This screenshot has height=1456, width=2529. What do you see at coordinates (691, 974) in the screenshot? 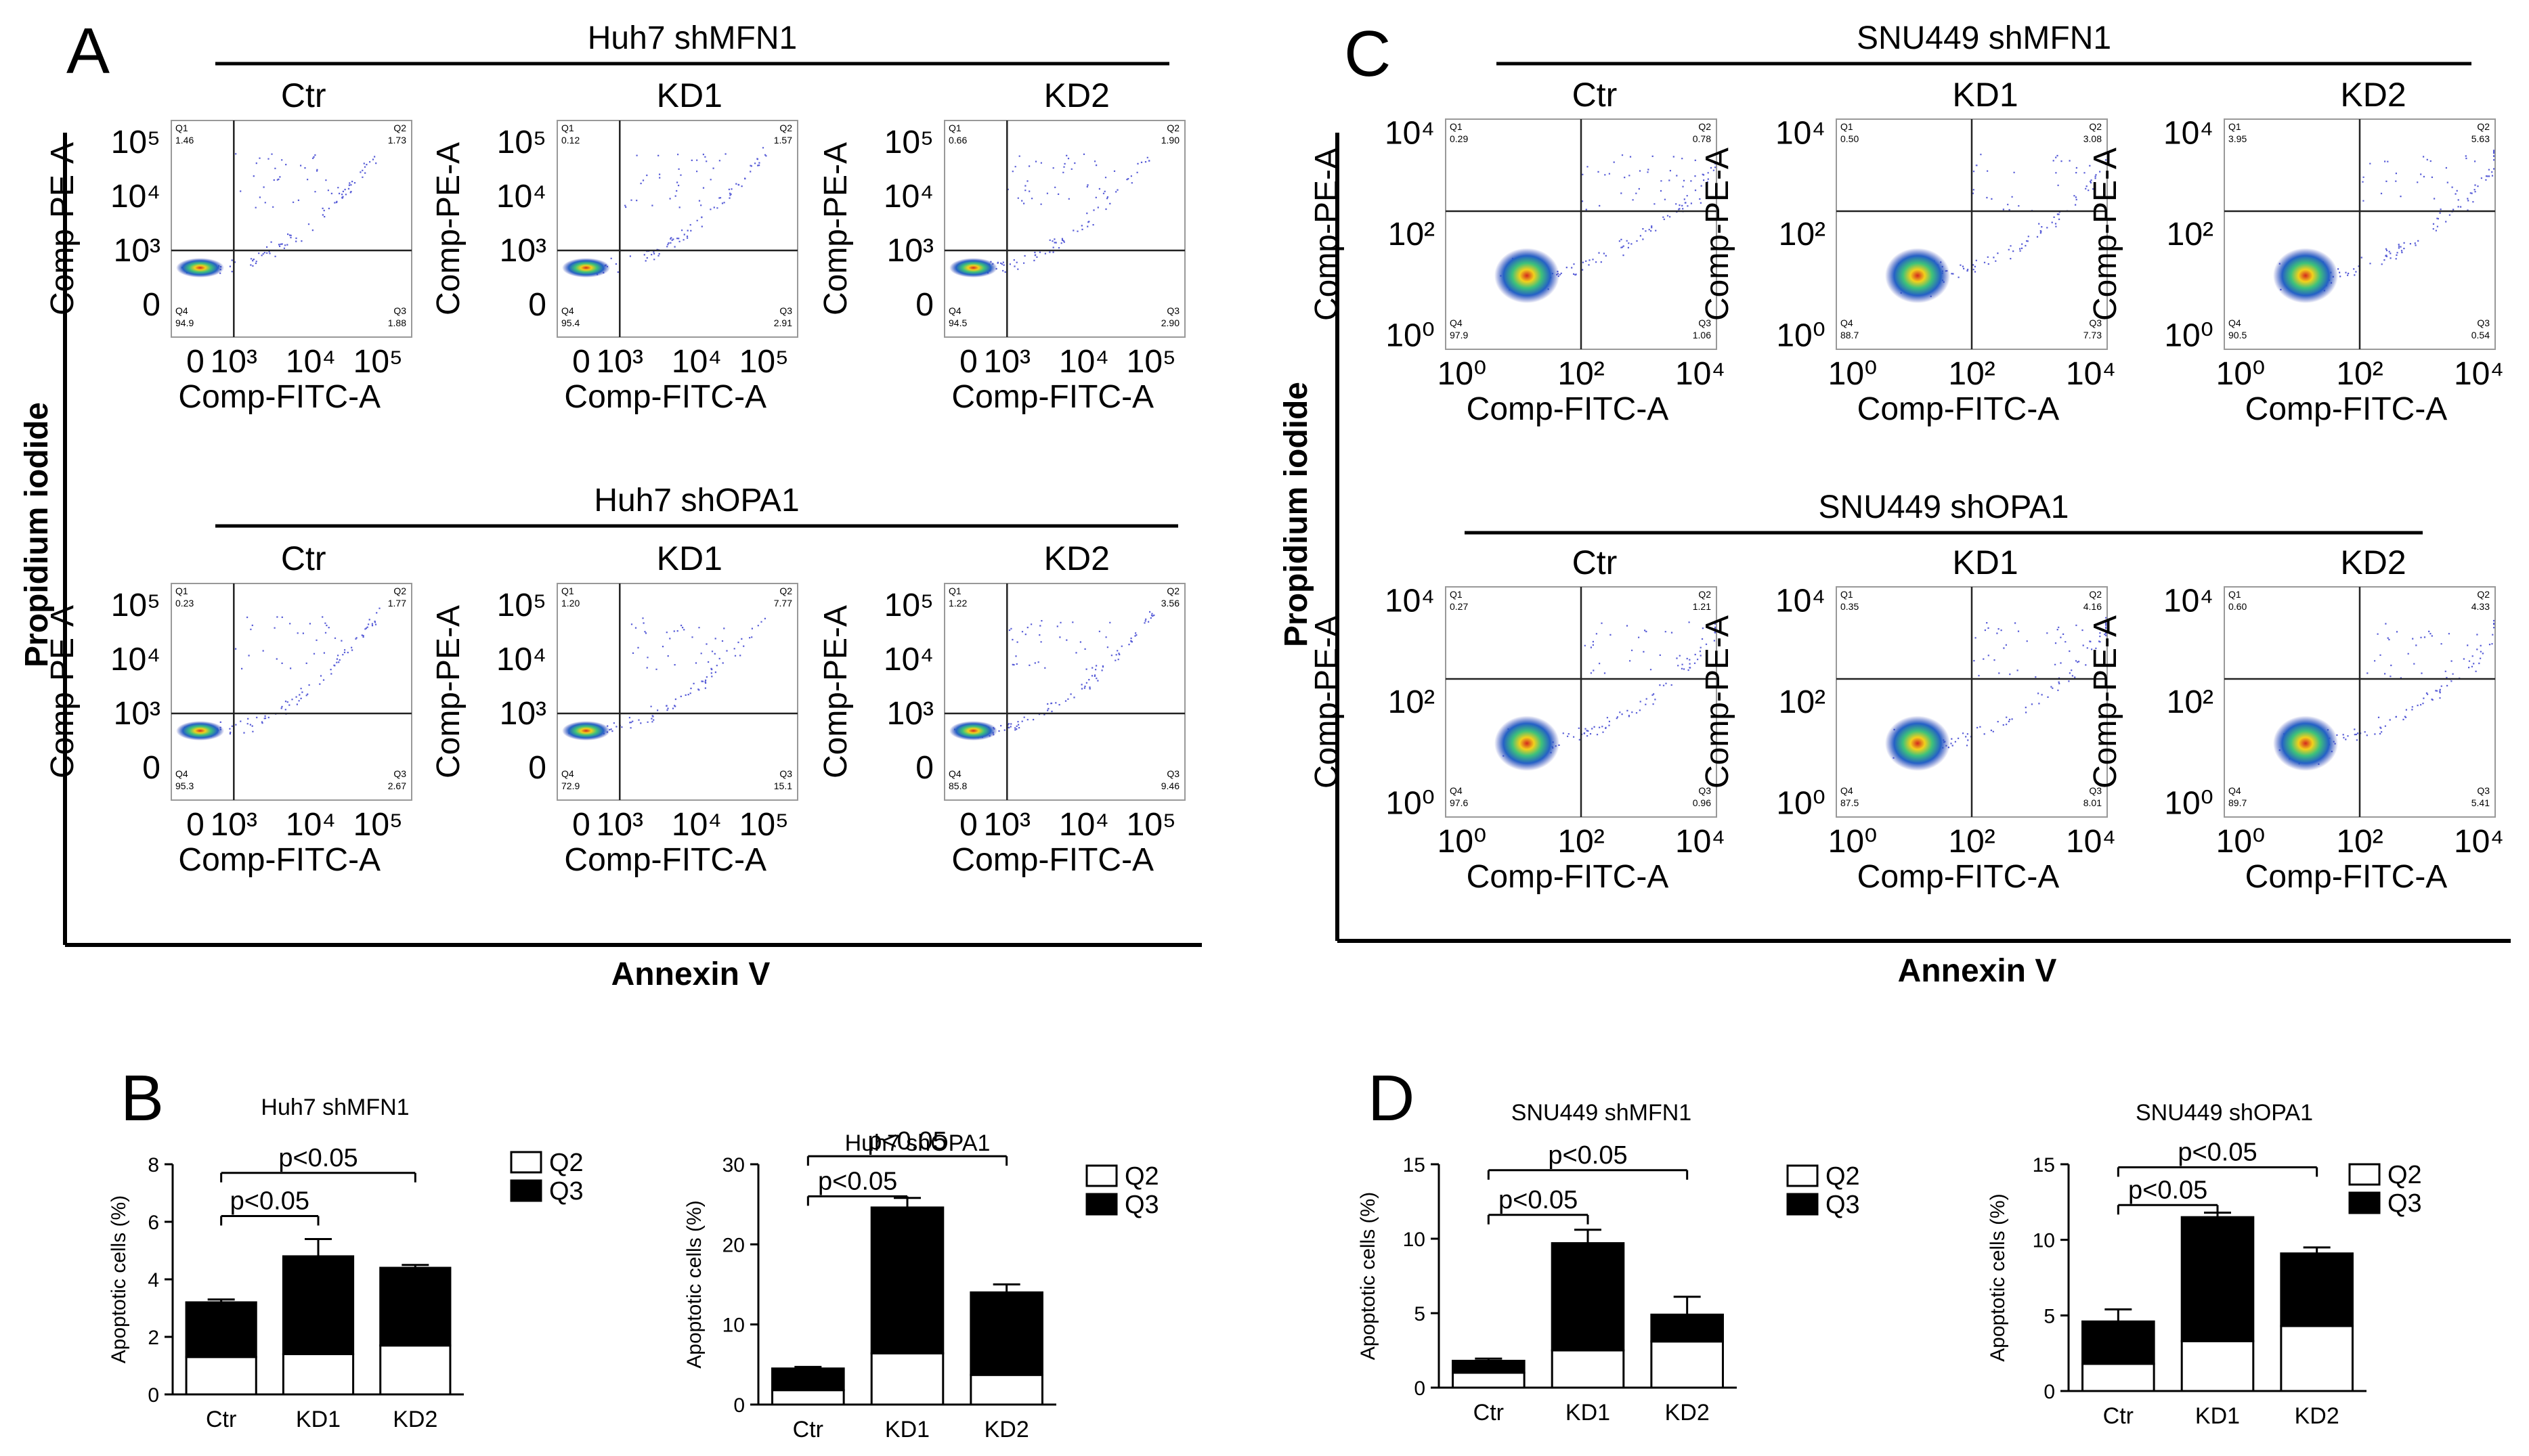
I see `frame-a-bottom-label: Annexin V` at bounding box center [691, 974].